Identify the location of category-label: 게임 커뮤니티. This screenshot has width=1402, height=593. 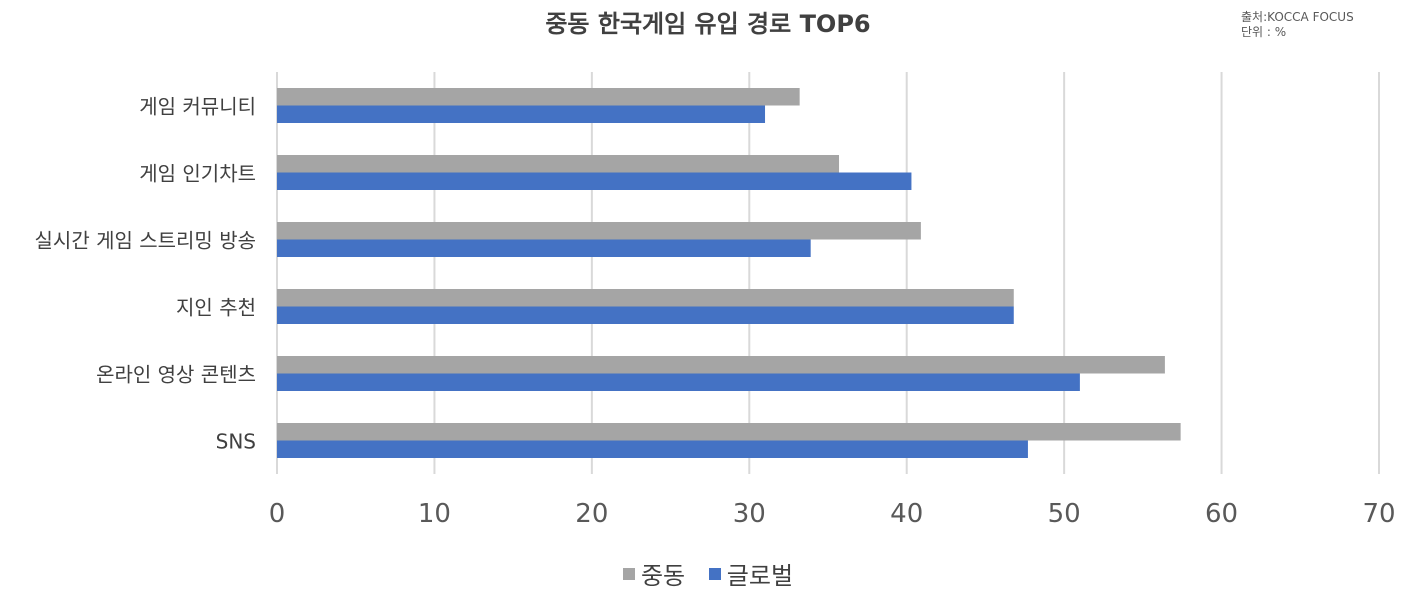
(197, 107).